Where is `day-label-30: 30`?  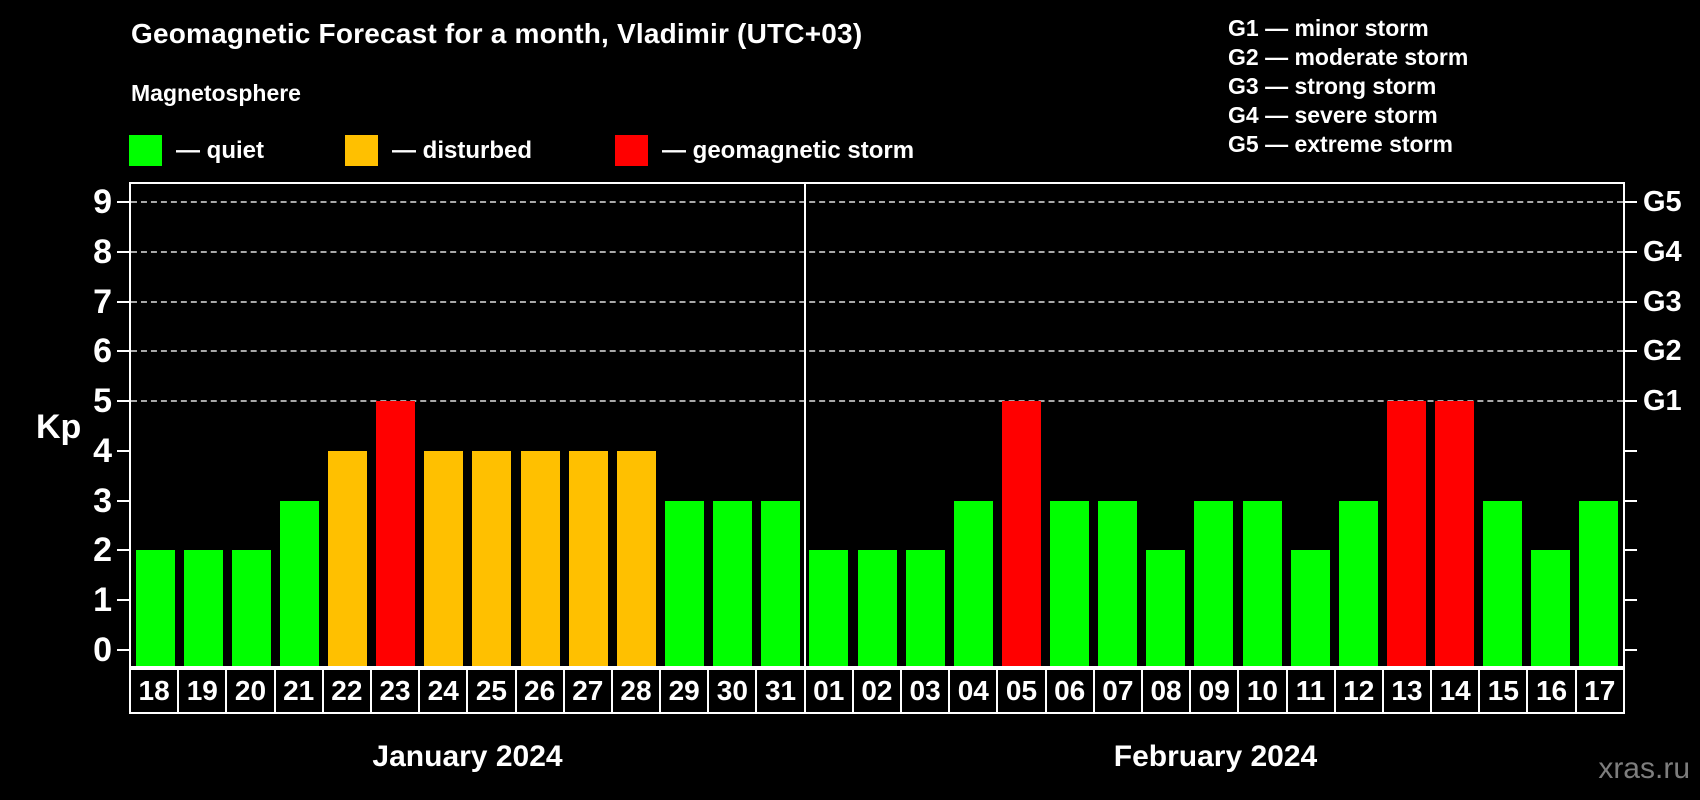
day-label-30: 30 is located at coordinates (733, 691).